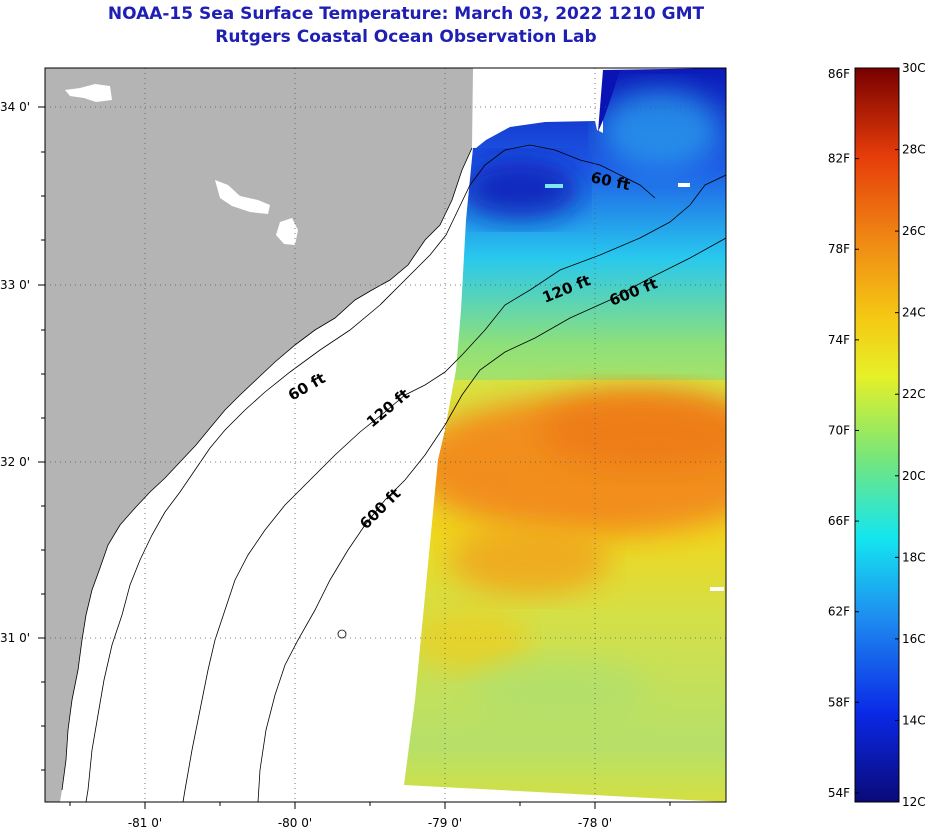  I want to click on colorbar-c-ticks, so click(897, 435).